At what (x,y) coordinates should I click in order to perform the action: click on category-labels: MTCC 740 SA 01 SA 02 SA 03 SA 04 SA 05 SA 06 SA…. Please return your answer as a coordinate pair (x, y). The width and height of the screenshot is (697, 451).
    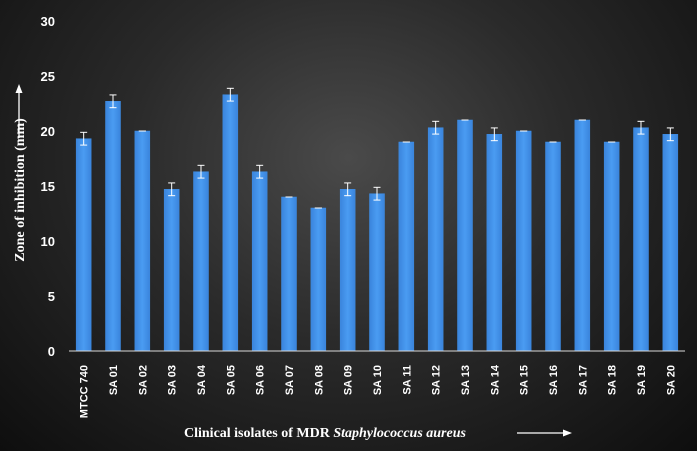
    Looking at the image, I should click on (378, 391).